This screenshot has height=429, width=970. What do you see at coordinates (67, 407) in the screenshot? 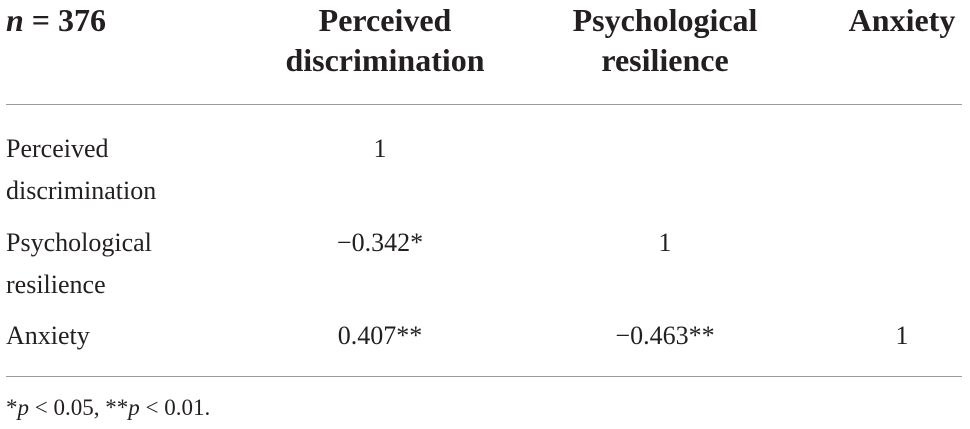
I see `footnote-threshold: < 0.05,` at bounding box center [67, 407].